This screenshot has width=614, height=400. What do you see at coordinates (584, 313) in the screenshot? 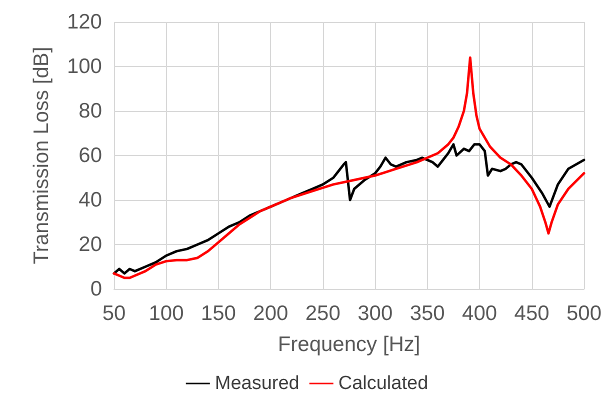
I see `x-tick-label: 500` at bounding box center [584, 313].